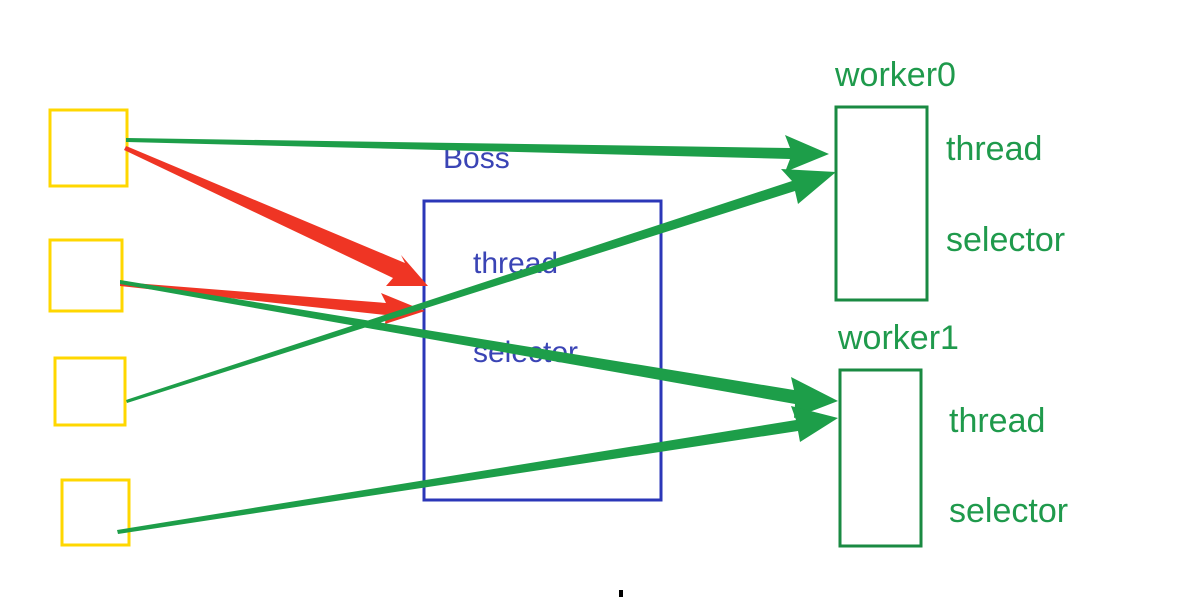  Describe the element at coordinates (895, 75) in the screenshot. I see `worker0-title: worker0` at that location.